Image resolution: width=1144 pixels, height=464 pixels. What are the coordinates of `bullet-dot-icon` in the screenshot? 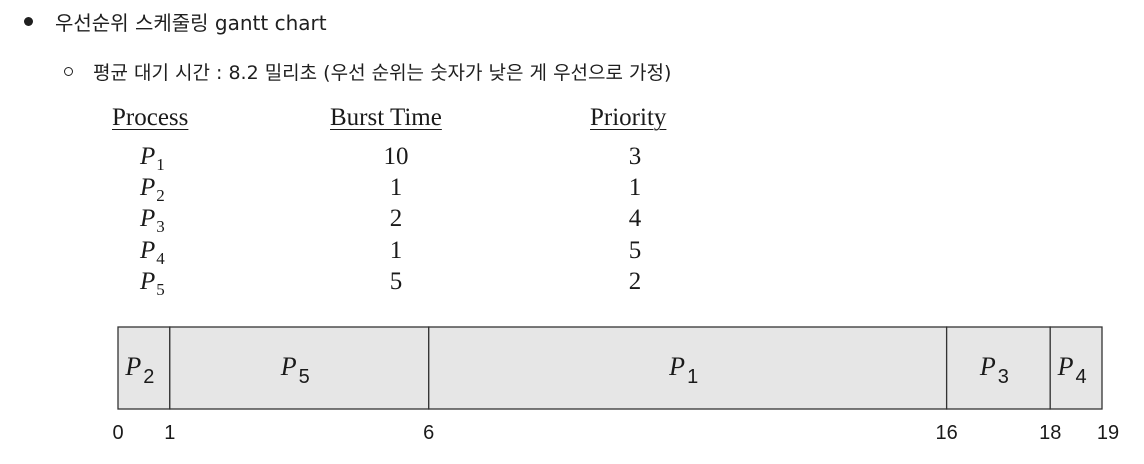 It's located at (28, 21).